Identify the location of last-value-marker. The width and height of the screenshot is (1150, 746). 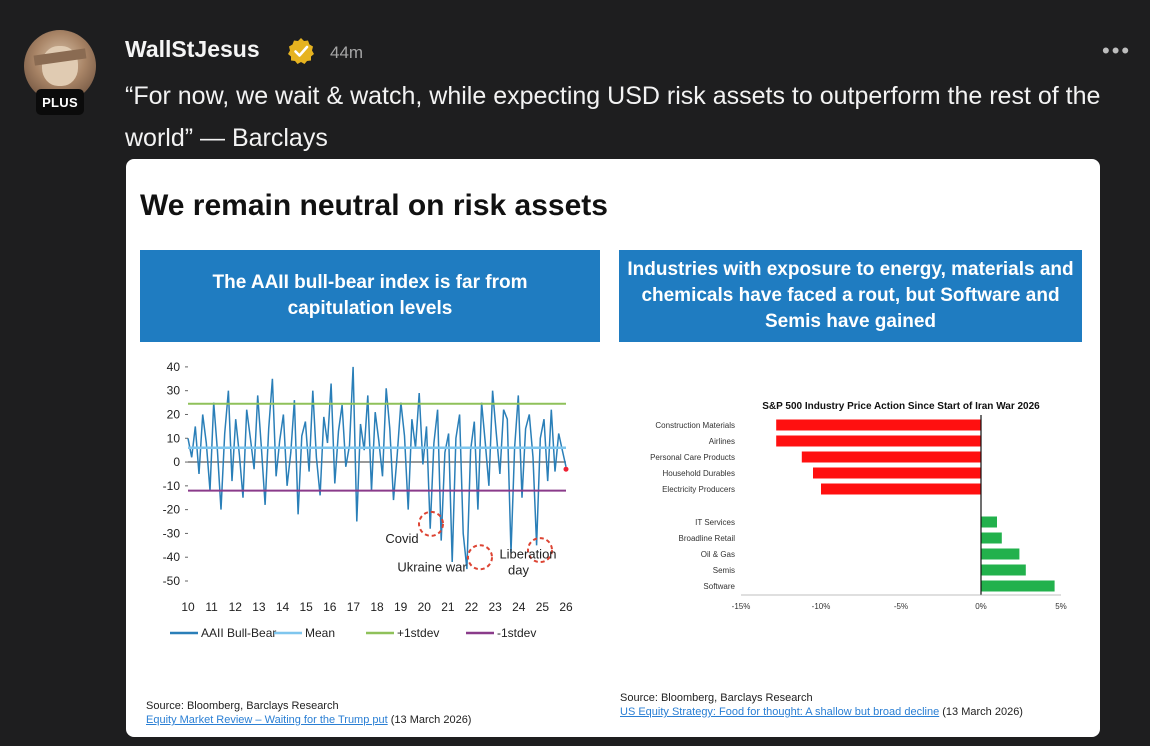
(566, 469).